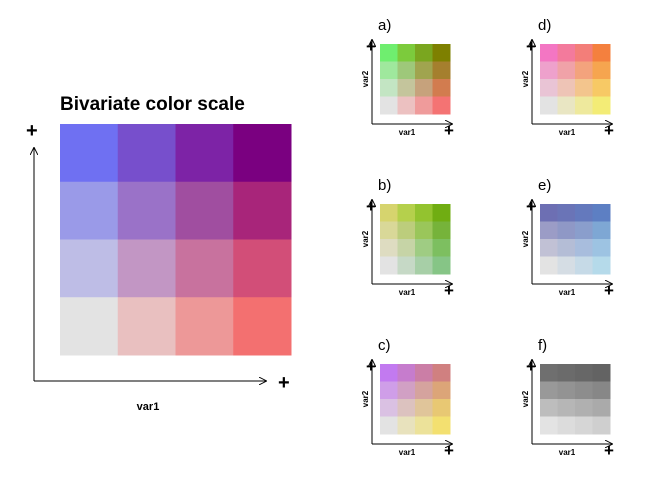 This screenshot has height=480, width=672. Describe the element at coordinates (584, 425) in the screenshot. I see `panel-f-cell-r3-c2` at that location.